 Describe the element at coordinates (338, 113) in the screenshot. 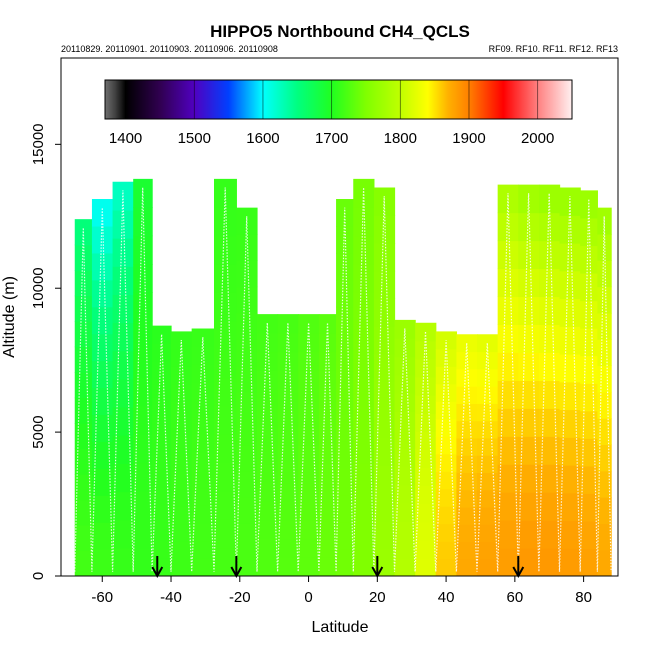

I see `colorbar: 1400 1500 1600 1700 1800 1900 2000` at that location.